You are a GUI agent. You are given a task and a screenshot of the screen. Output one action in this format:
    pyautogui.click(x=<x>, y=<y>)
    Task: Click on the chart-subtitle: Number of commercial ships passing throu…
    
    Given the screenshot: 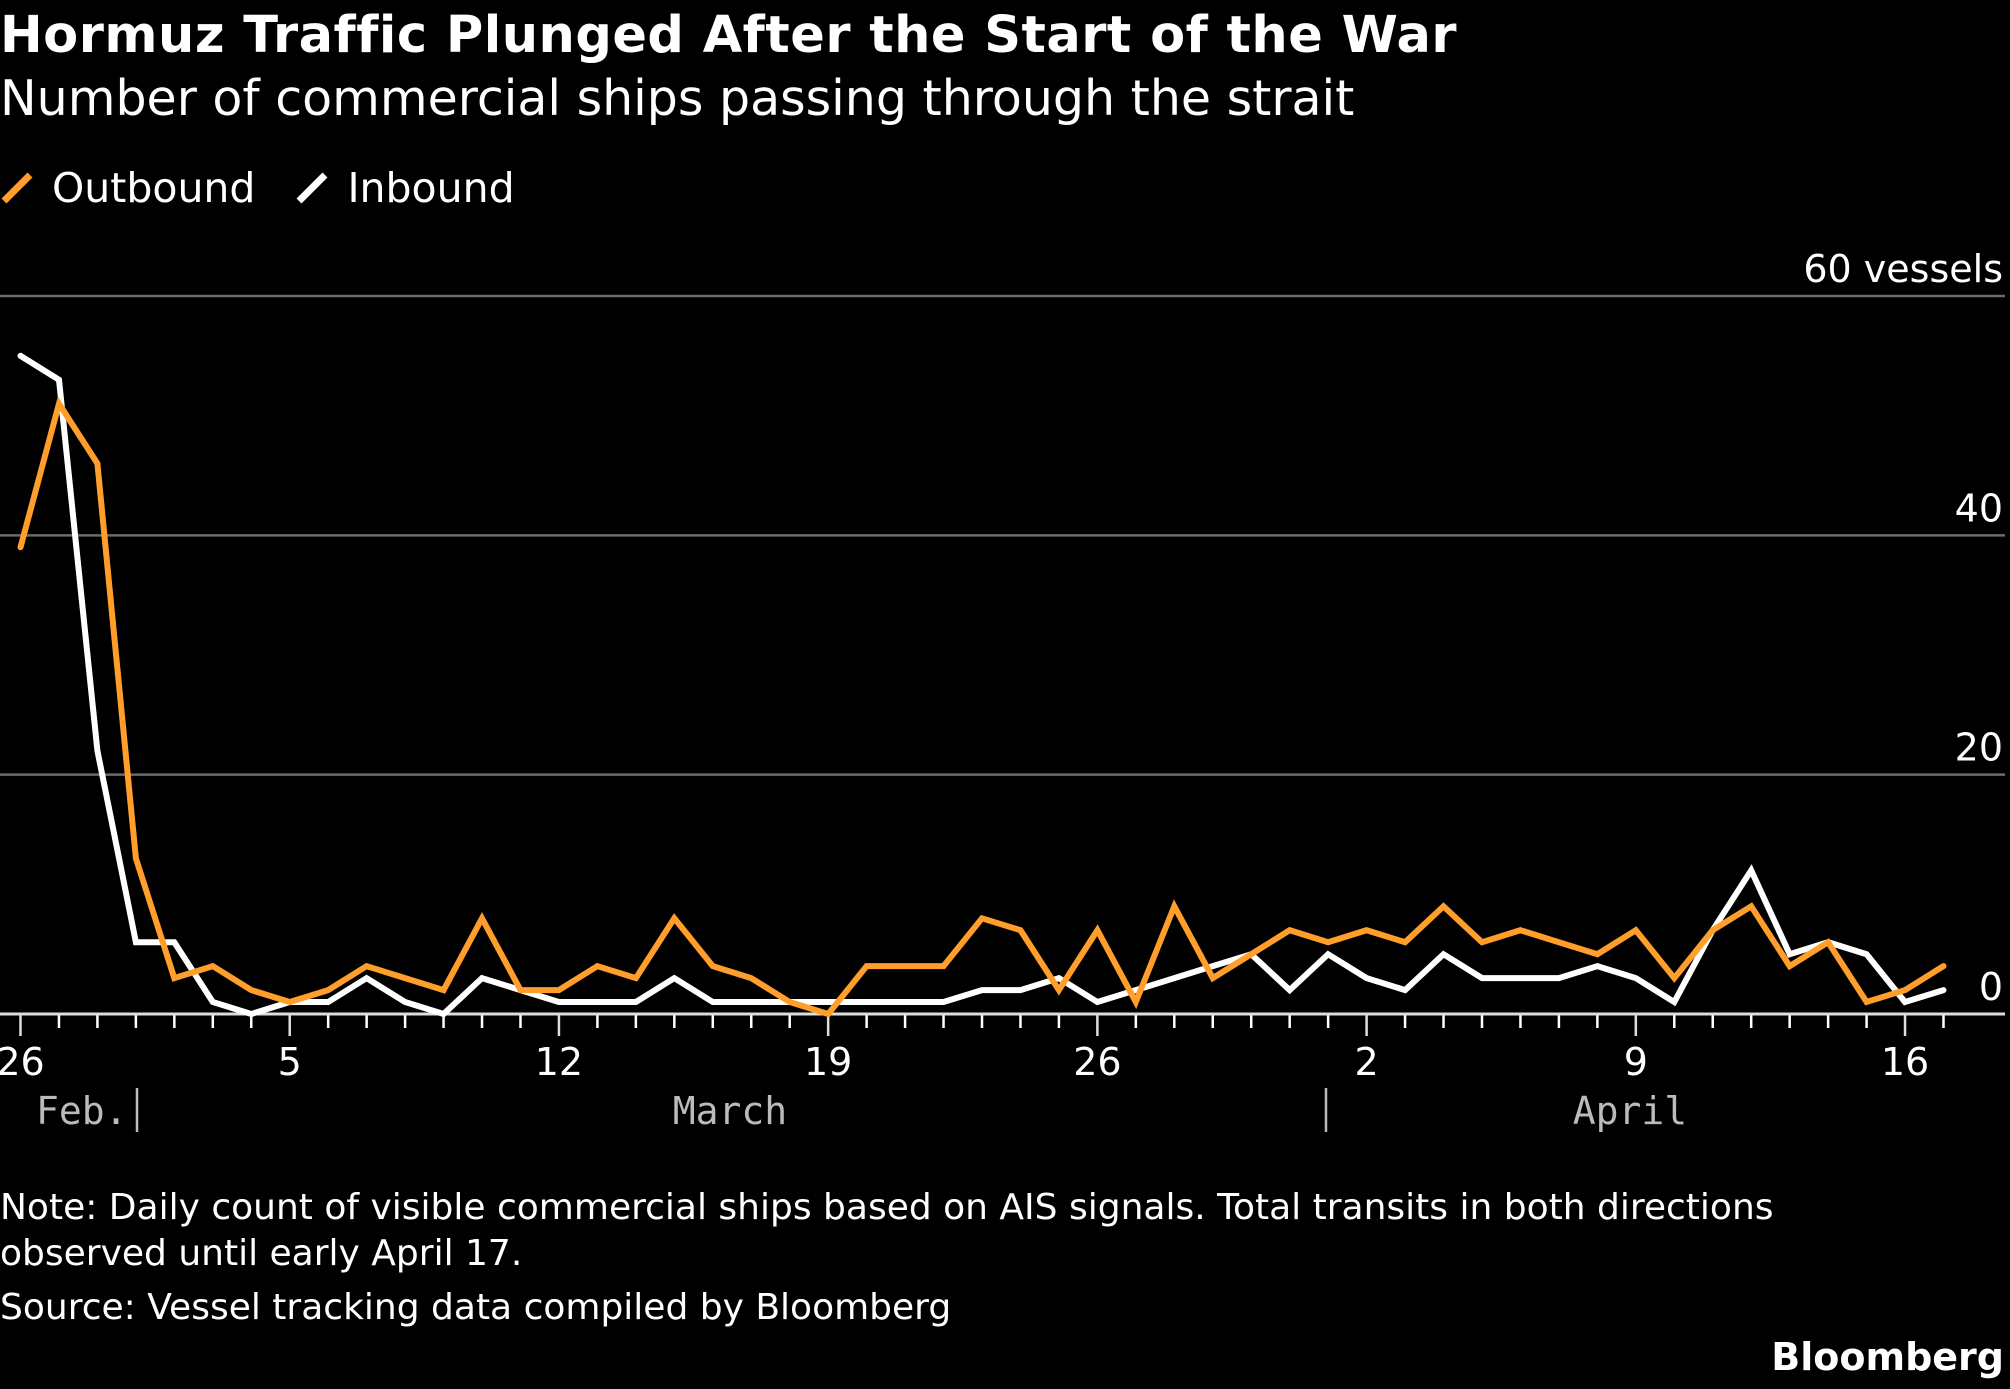 What is the action you would take?
    pyautogui.click(x=677, y=98)
    